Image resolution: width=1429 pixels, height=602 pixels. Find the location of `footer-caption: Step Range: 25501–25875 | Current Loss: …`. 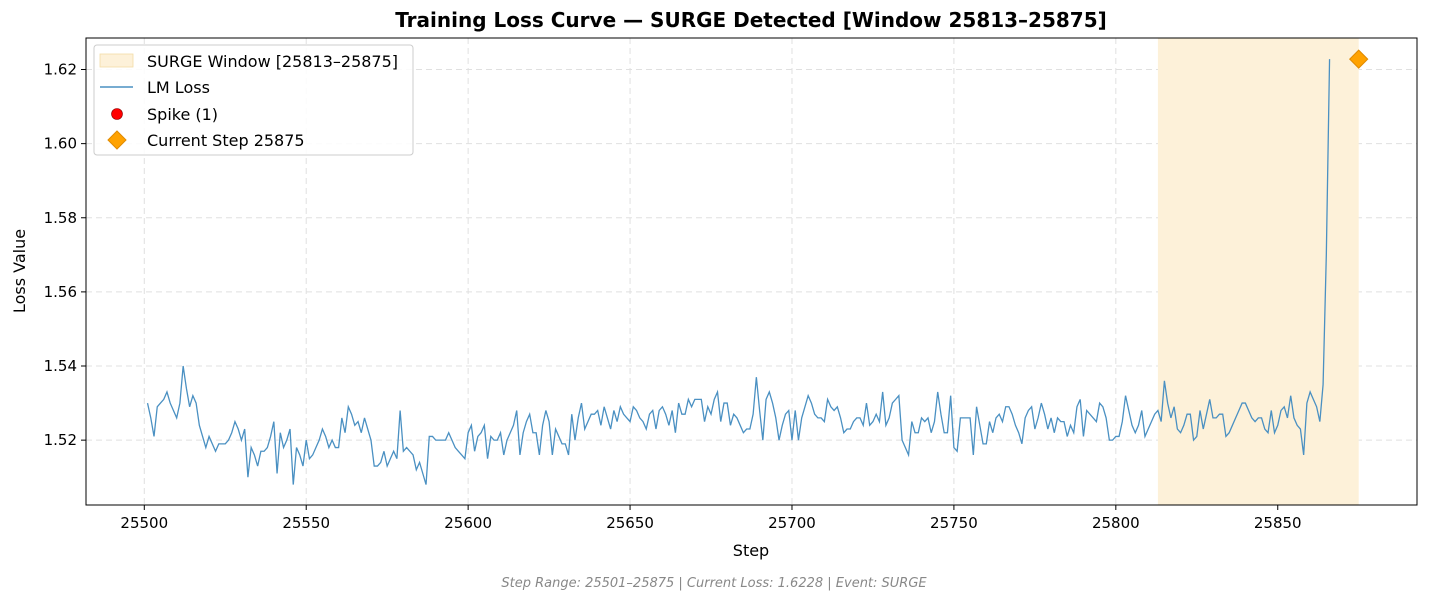

footer-caption: Step Range: 25501–25875 | Current Loss: … is located at coordinates (714, 583).